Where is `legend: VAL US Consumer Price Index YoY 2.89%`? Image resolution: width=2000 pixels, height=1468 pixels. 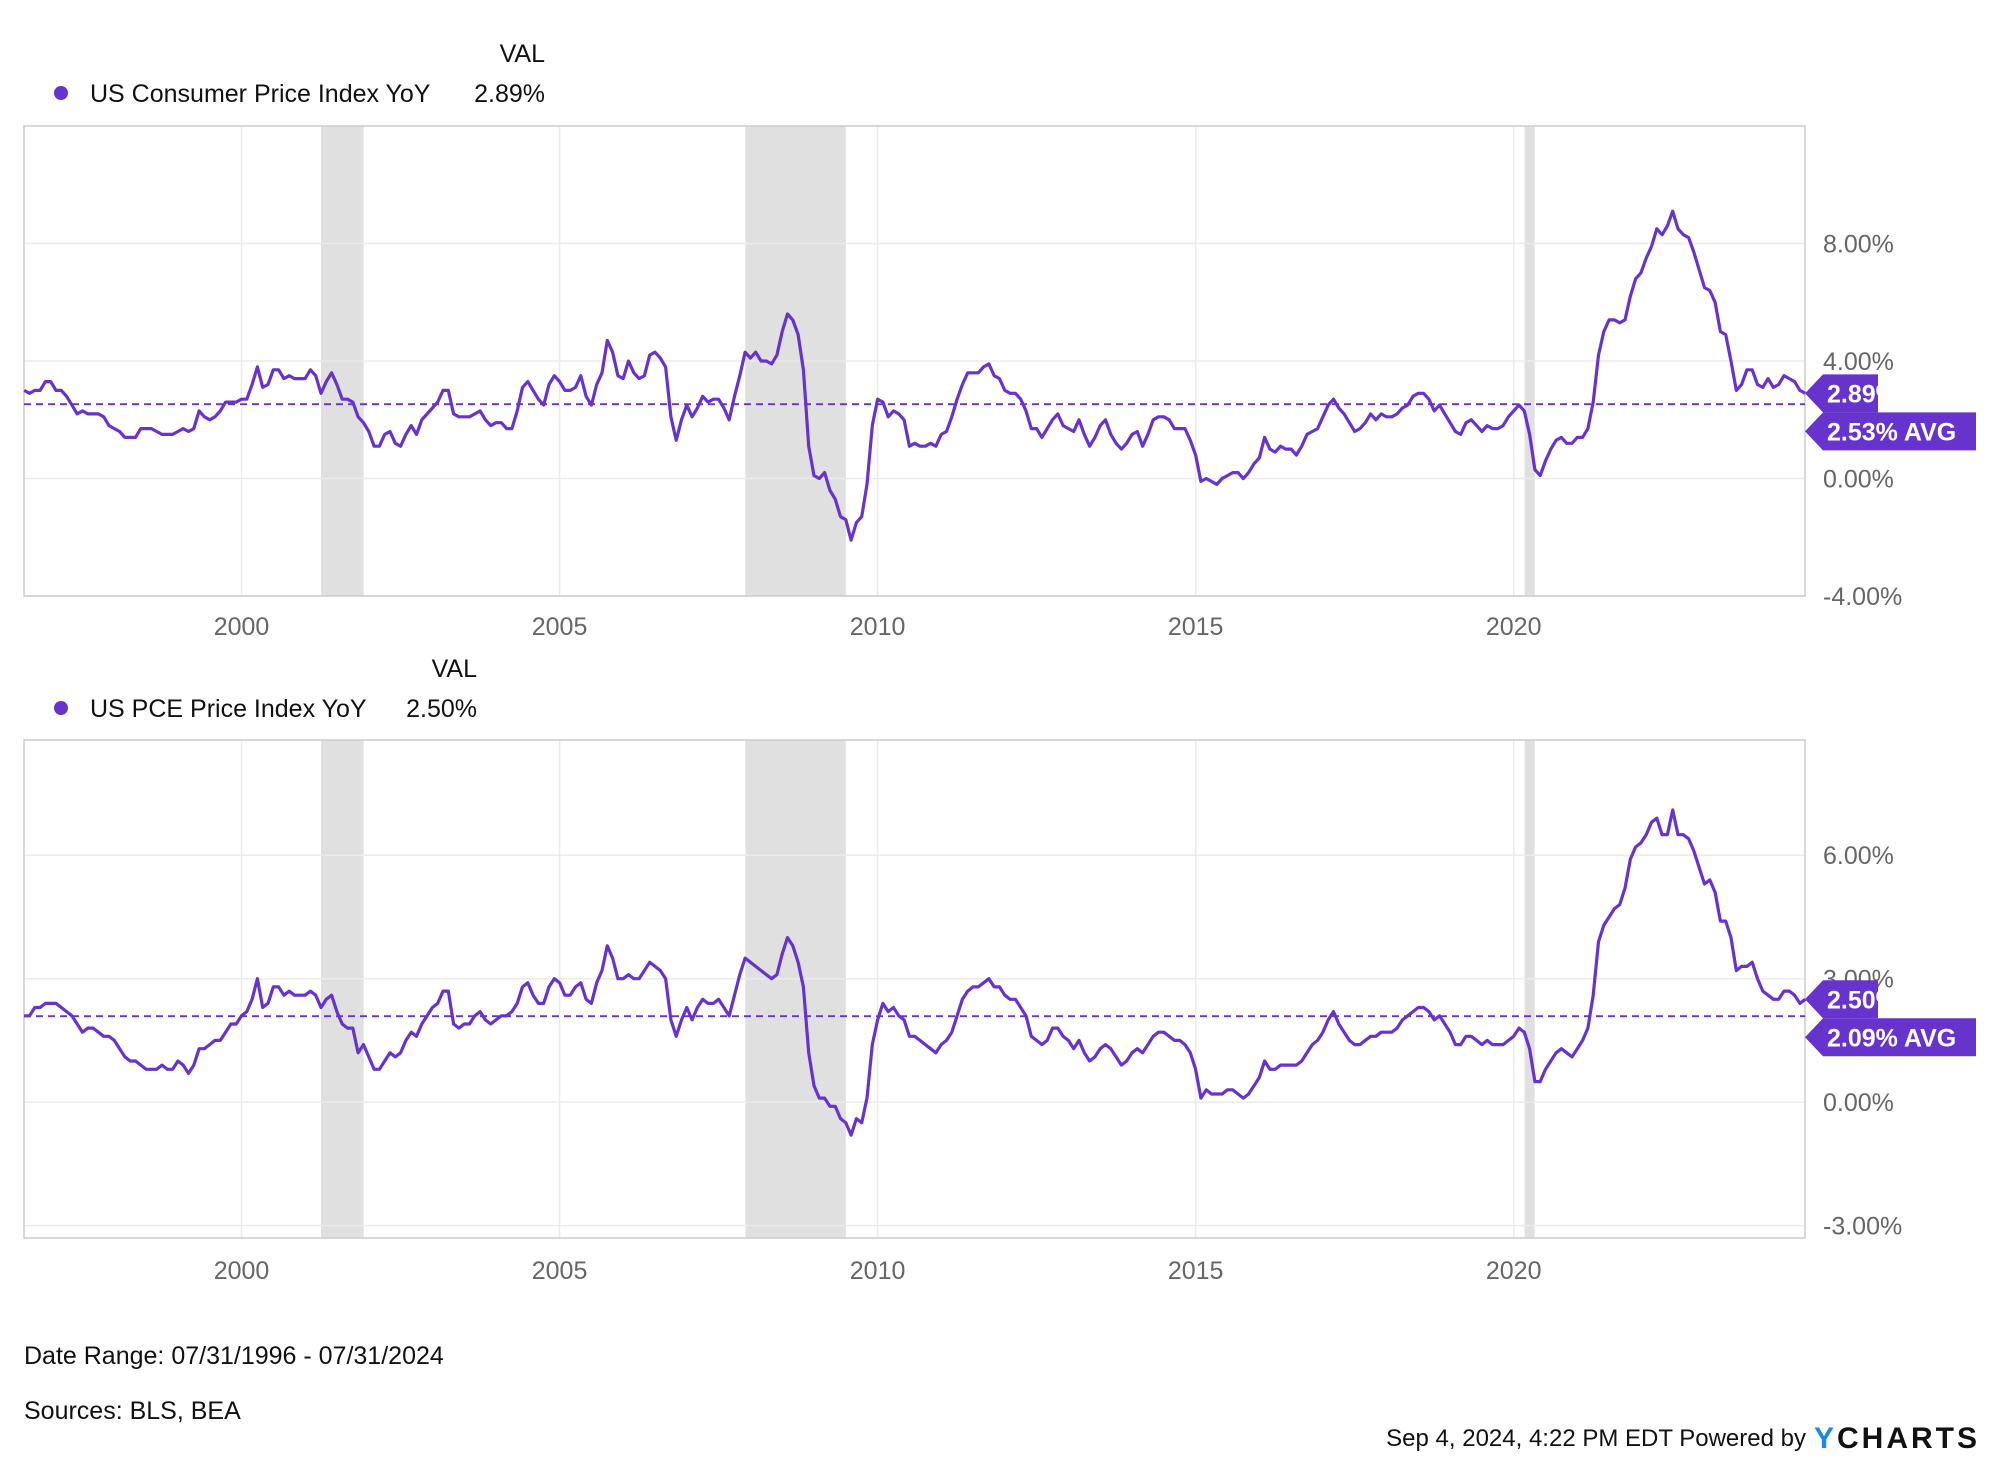
legend: VAL US Consumer Price Index YoY 2.89% is located at coordinates (299, 74).